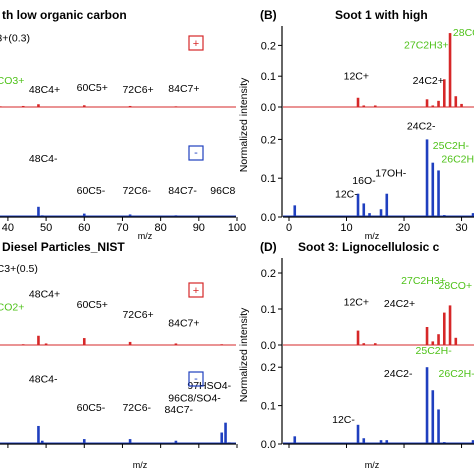 Image resolution: width=474 pixels, height=474 pixels. Describe the element at coordinates (199, 228) in the screenshot. I see `x-tick-label: 90` at that location.